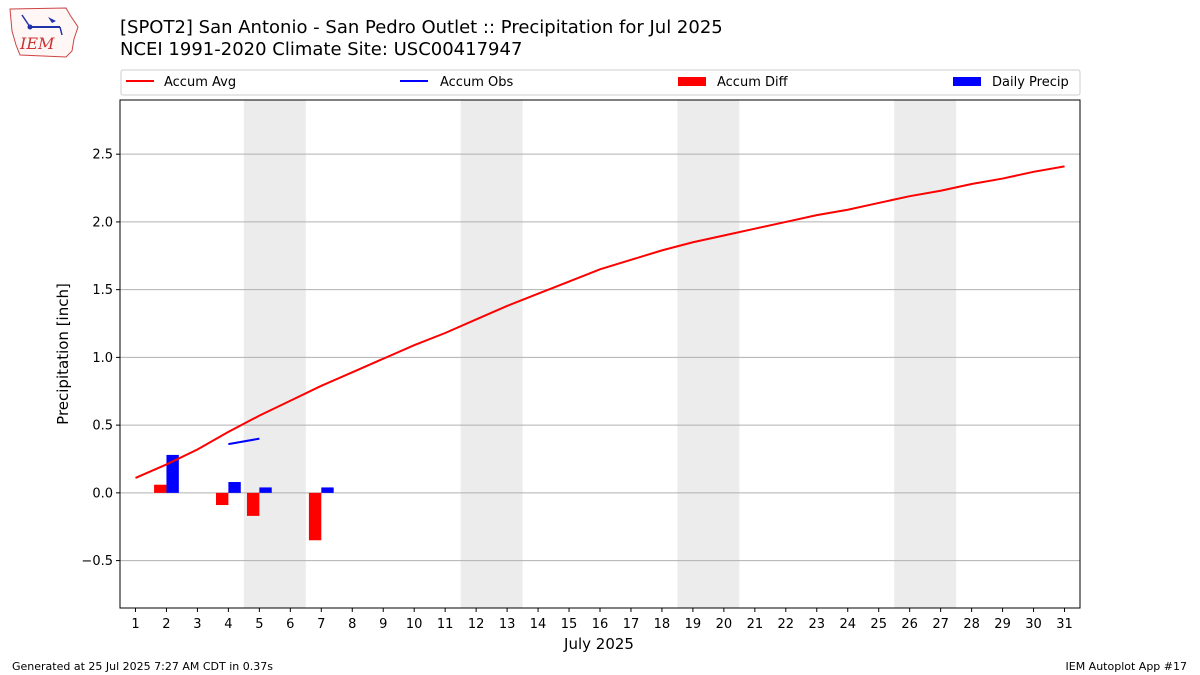 Image resolution: width=1200 pixels, height=675 pixels. I want to click on y-tick-label: 1.0, so click(102, 358).